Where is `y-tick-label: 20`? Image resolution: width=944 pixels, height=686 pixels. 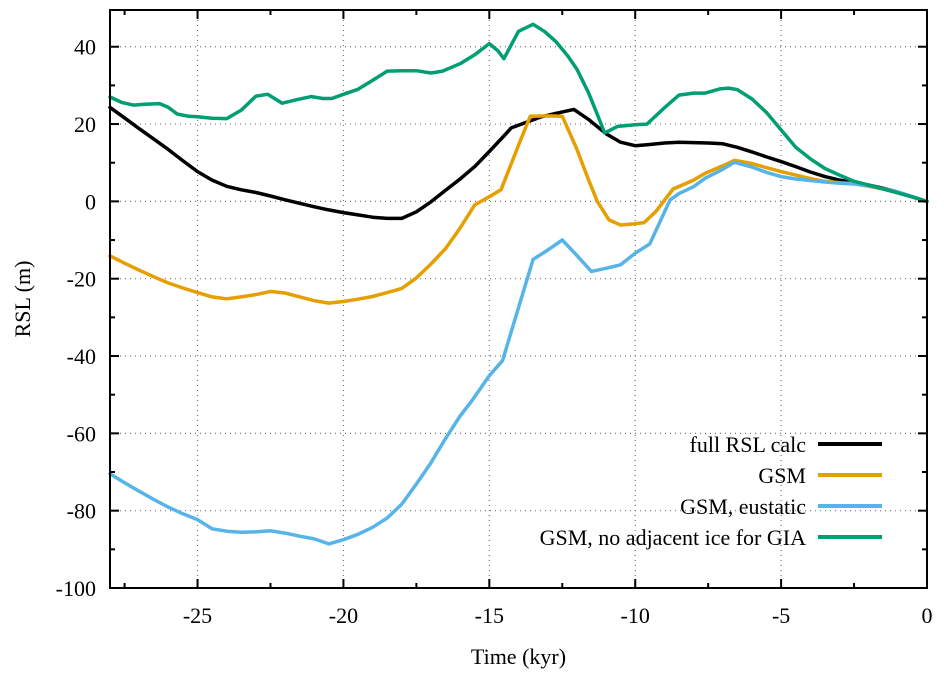
y-tick-label: 20 is located at coordinates (85, 124).